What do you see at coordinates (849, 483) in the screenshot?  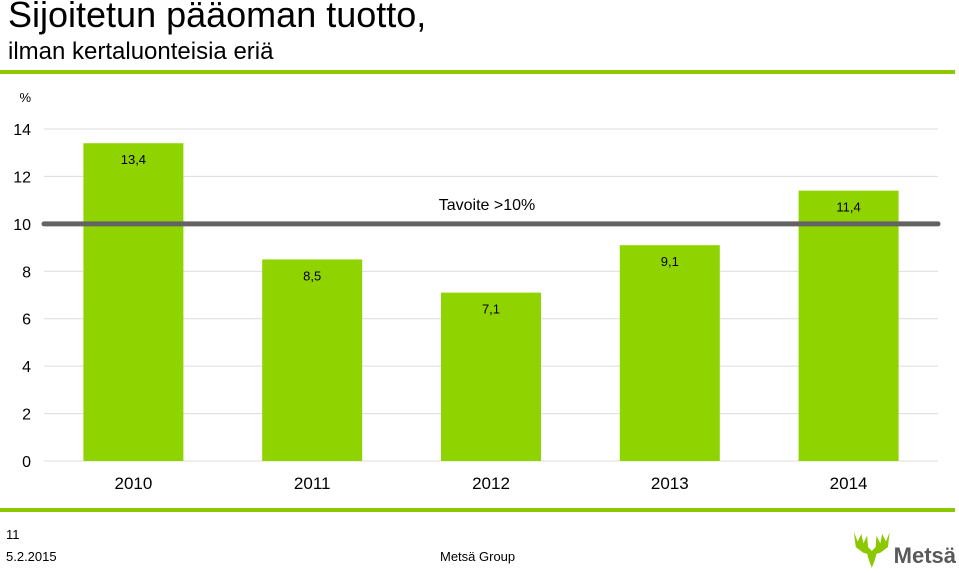 I see `x-tick-label-2014: 2014` at bounding box center [849, 483].